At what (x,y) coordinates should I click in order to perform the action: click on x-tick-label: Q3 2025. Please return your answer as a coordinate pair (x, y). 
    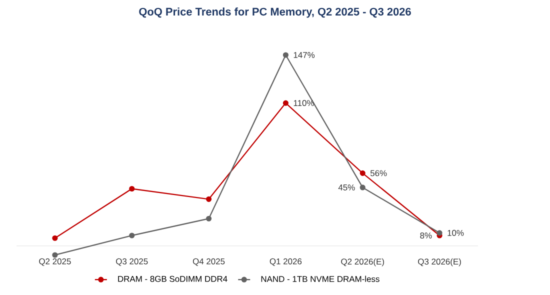
    Looking at the image, I should click on (132, 262).